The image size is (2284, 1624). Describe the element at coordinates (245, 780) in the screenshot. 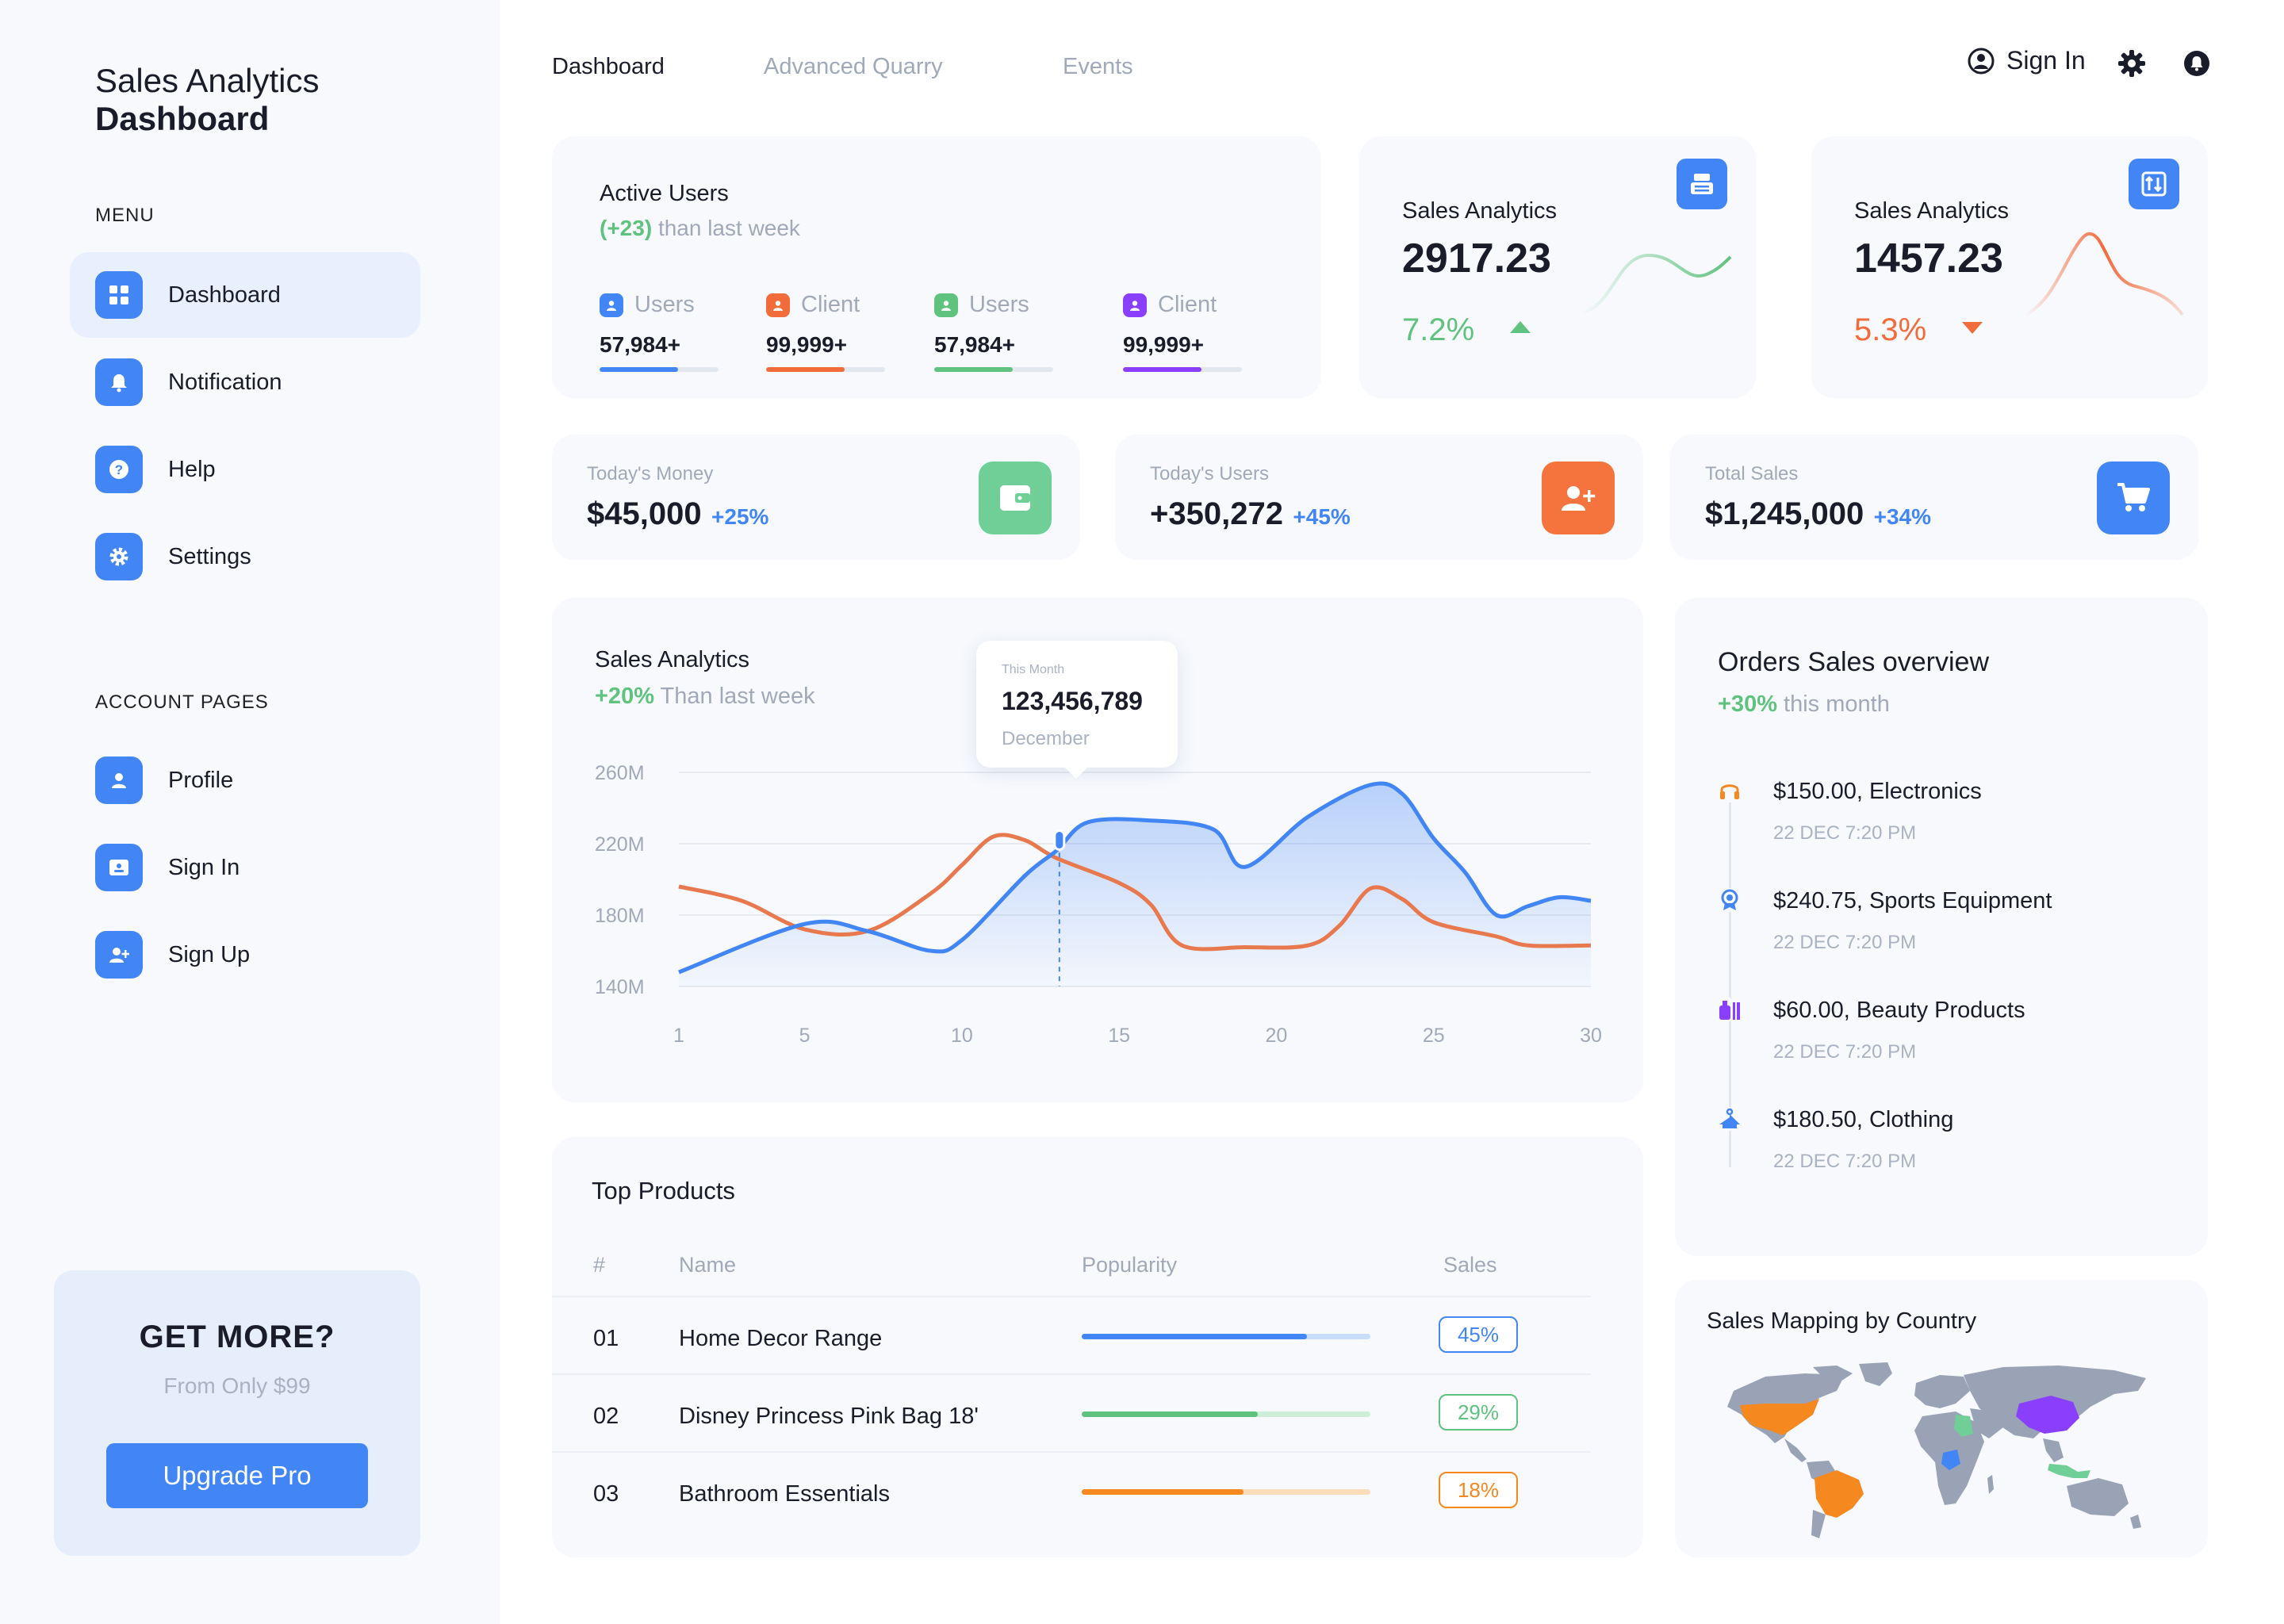

I see `sidebar-item-profile: Profile` at that location.